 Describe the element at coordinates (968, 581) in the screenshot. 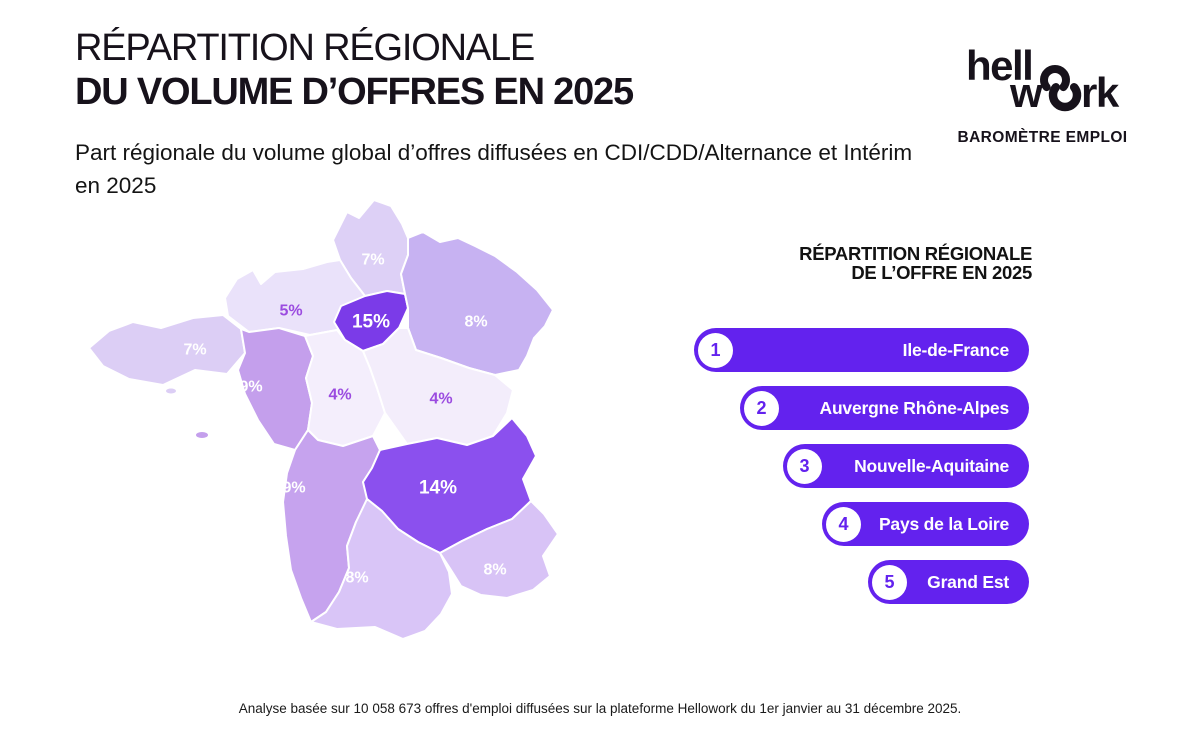

I see `rank-label: Grand Est` at that location.